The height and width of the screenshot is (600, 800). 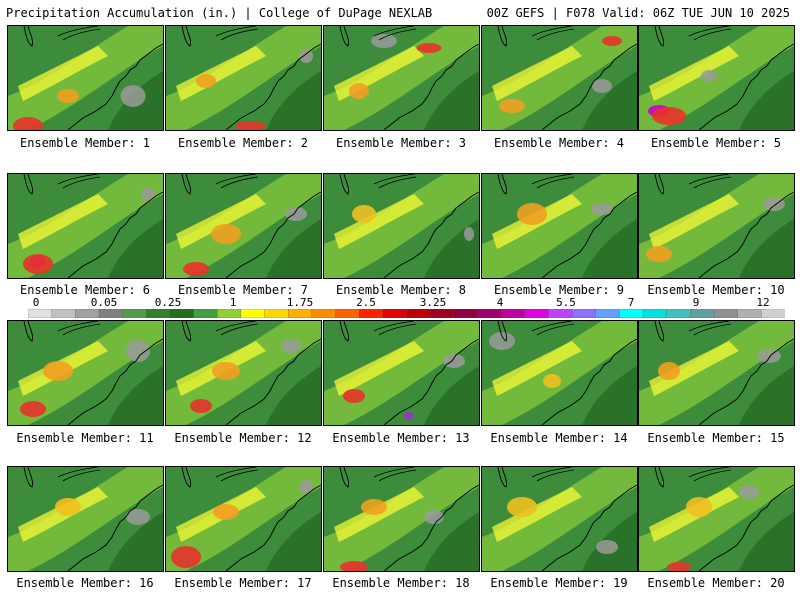 What do you see at coordinates (559, 143) in the screenshot?
I see `panel-label-member-4: Ensemble Member: 4` at bounding box center [559, 143].